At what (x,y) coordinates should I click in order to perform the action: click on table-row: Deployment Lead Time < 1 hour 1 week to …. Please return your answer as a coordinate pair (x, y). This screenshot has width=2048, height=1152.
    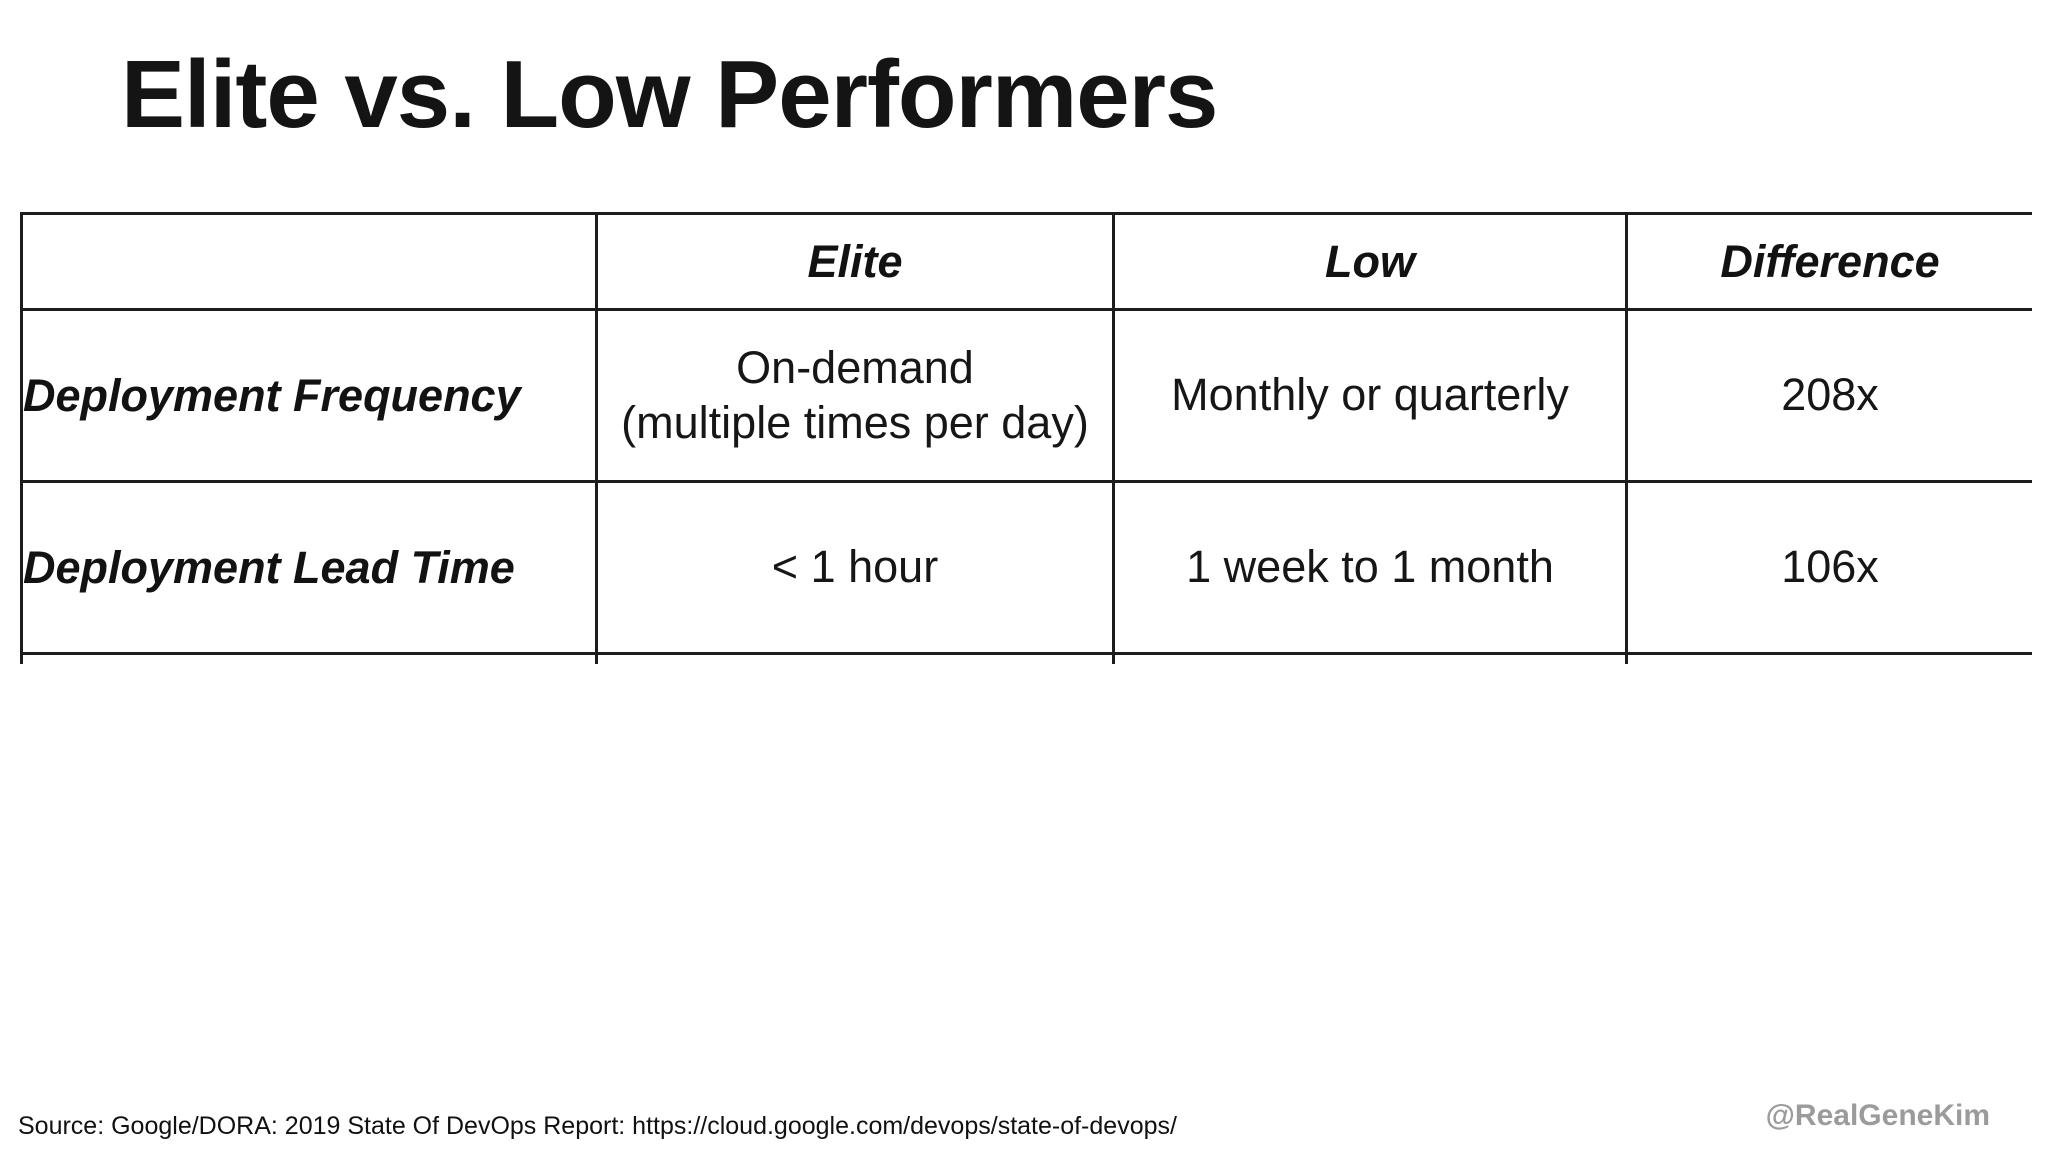
    Looking at the image, I should click on (1026, 567).